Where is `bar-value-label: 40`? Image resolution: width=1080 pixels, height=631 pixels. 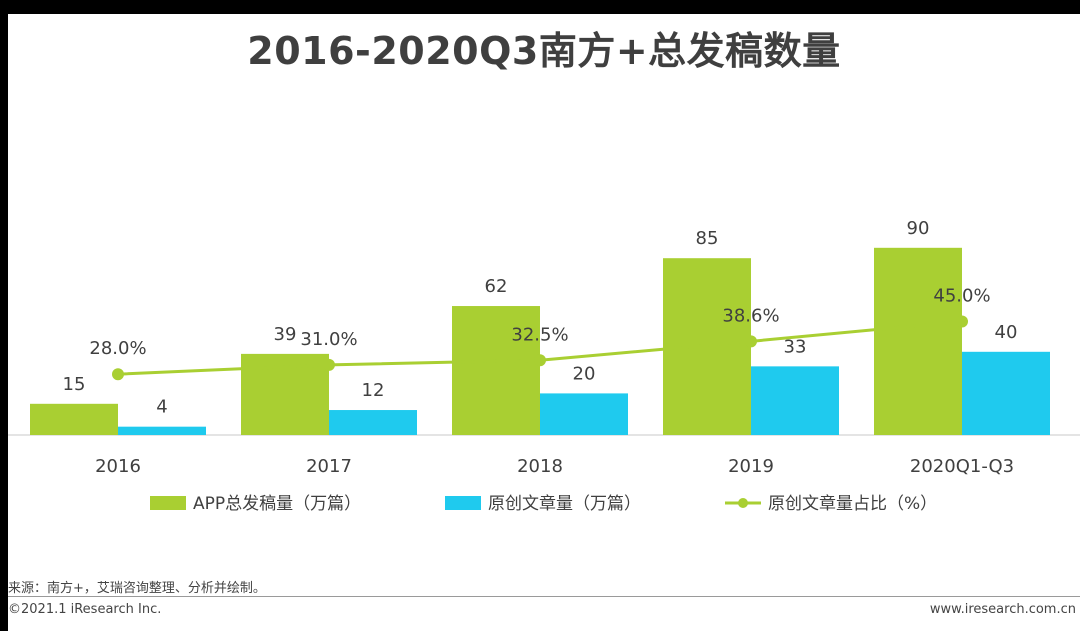 bar-value-label: 40 is located at coordinates (1006, 332).